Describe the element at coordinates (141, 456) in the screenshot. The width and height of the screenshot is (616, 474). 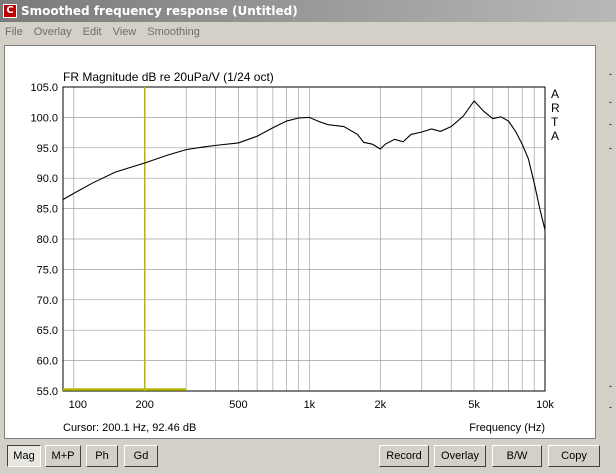
I see `group-delay-button: Gd` at that location.